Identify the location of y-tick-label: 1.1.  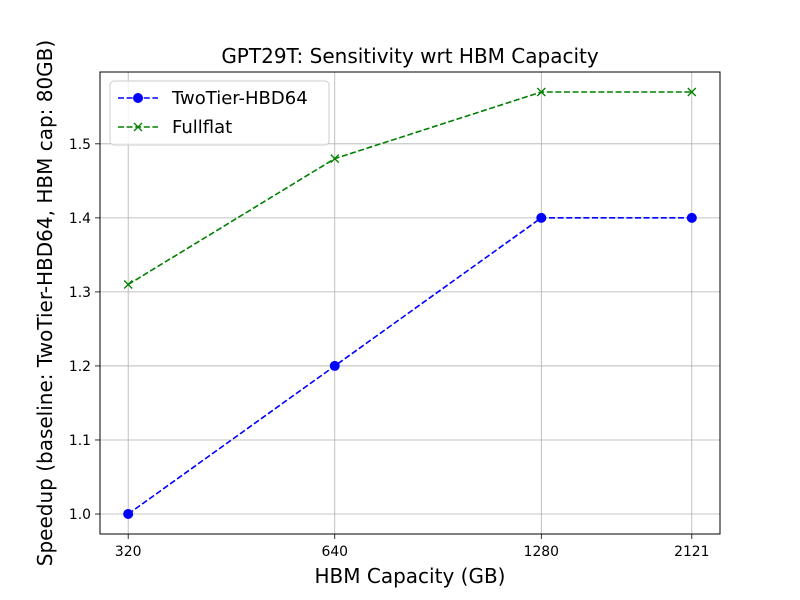
(80, 441).